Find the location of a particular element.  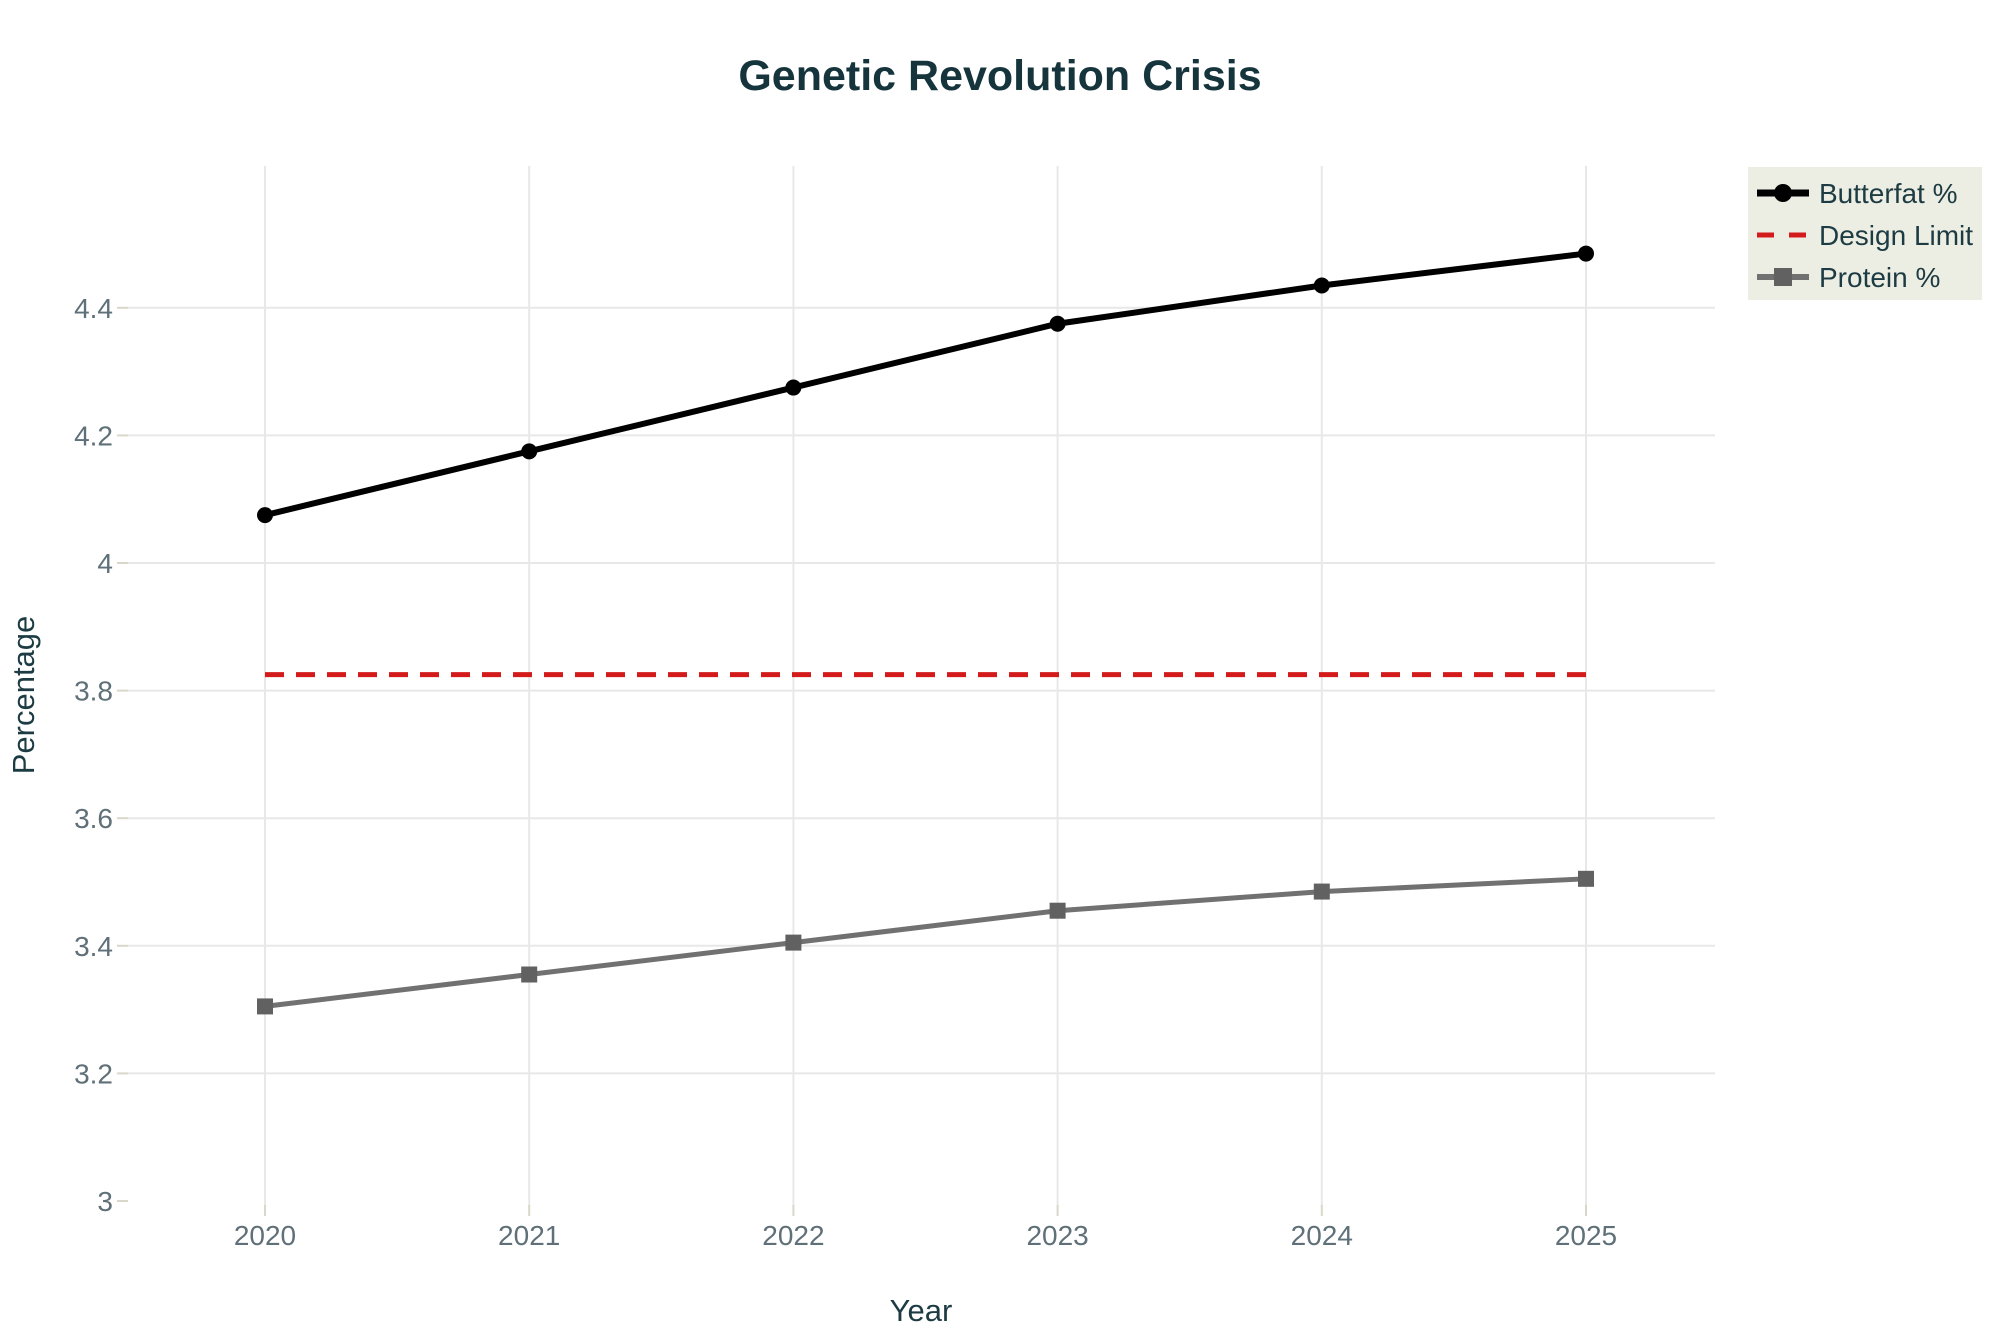

protein-line is located at coordinates (925, 942).